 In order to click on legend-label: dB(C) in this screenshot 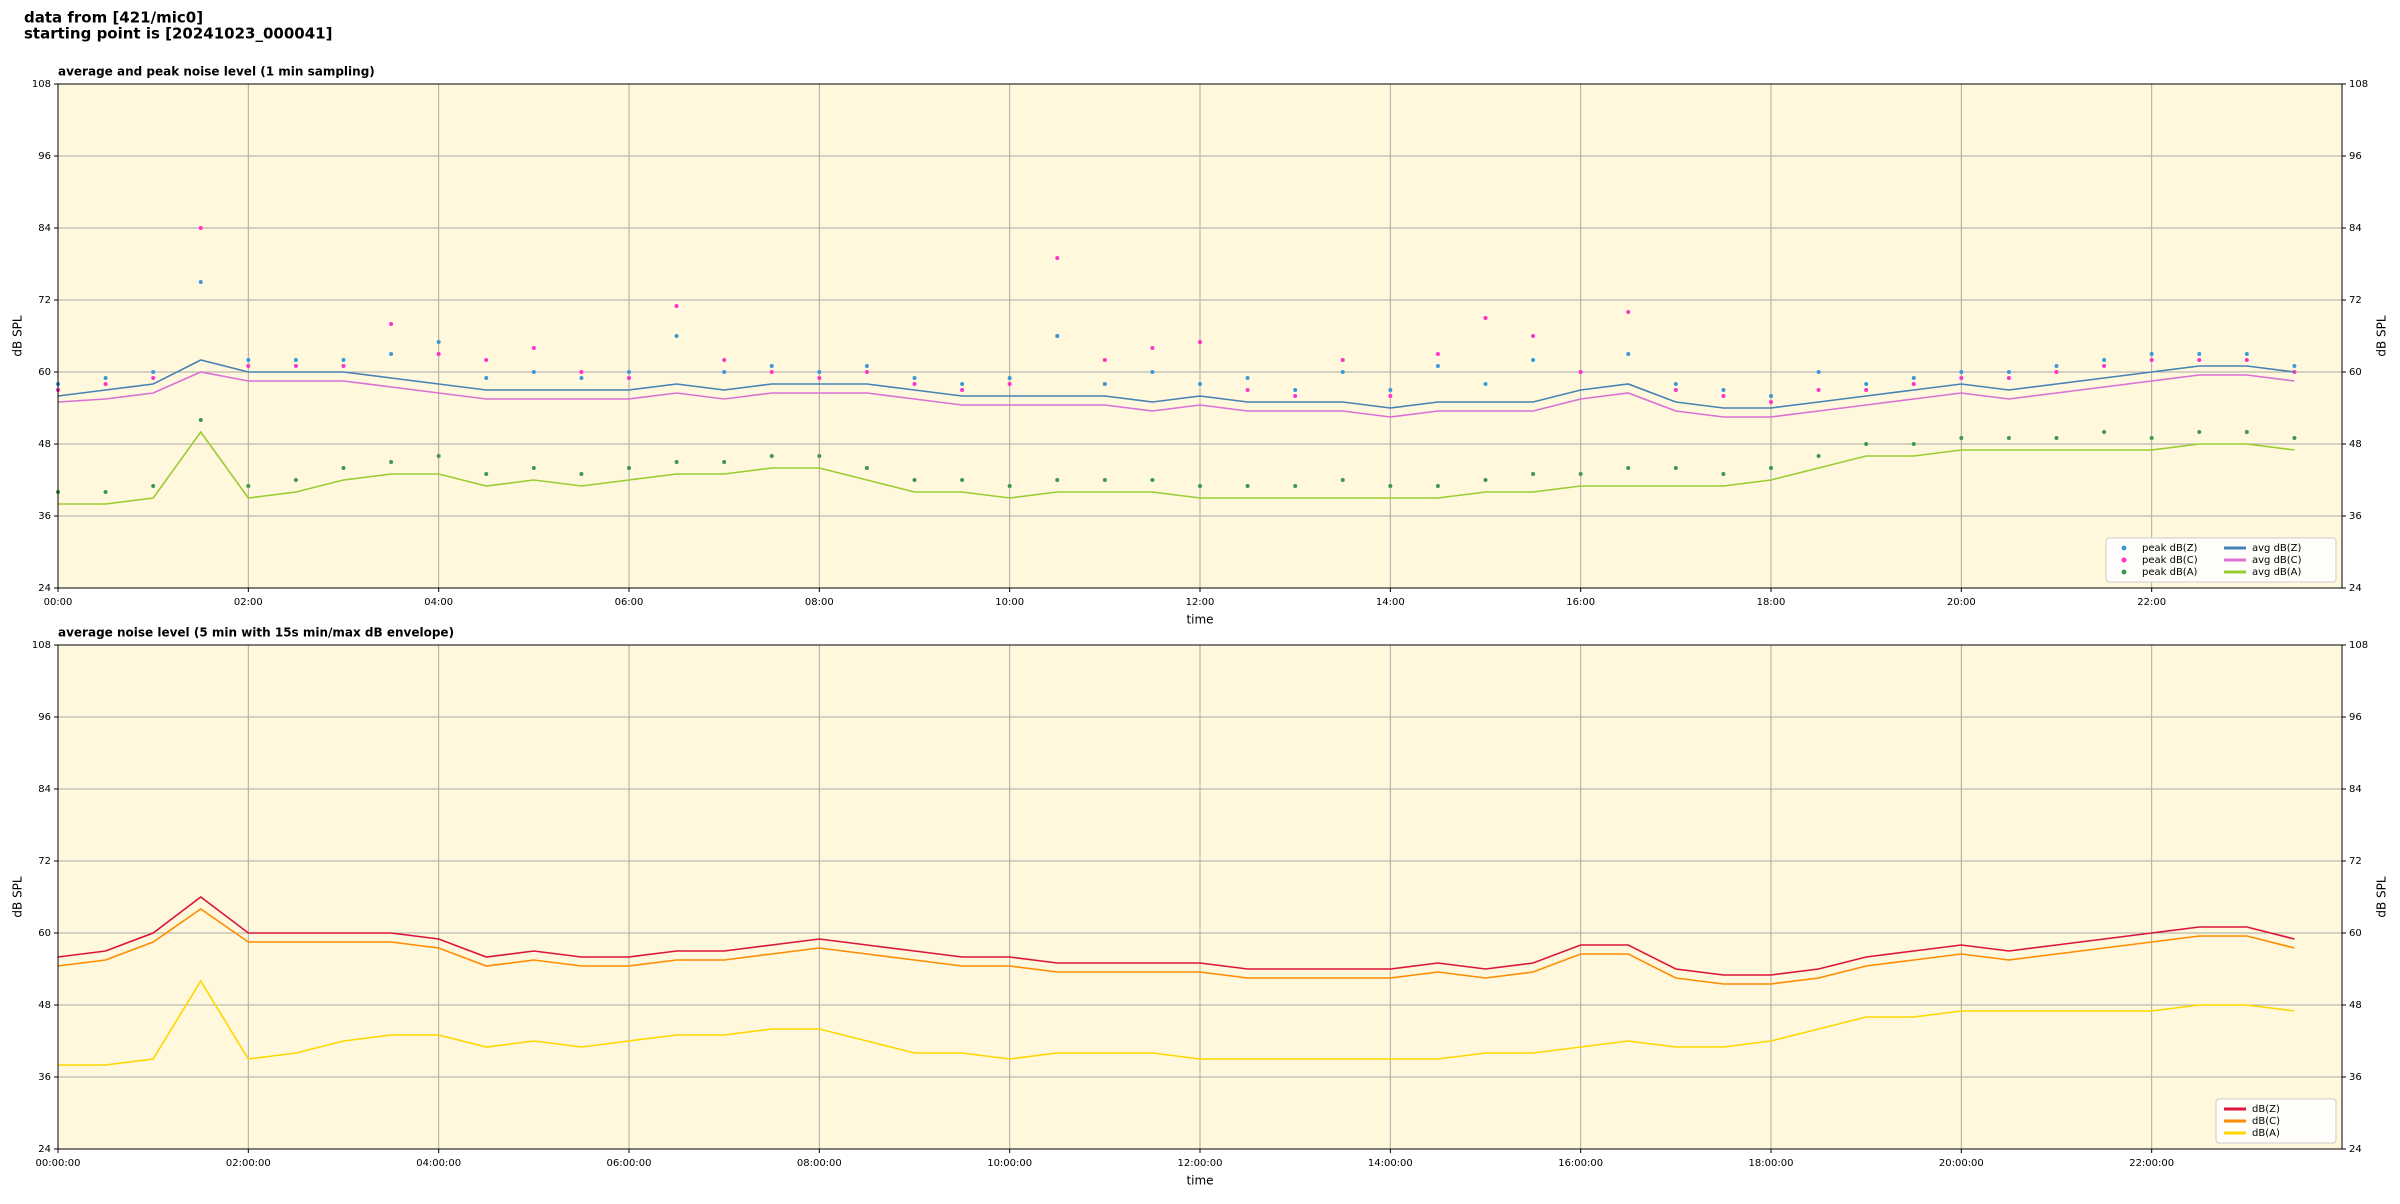, I will do `click(2266, 1121)`.